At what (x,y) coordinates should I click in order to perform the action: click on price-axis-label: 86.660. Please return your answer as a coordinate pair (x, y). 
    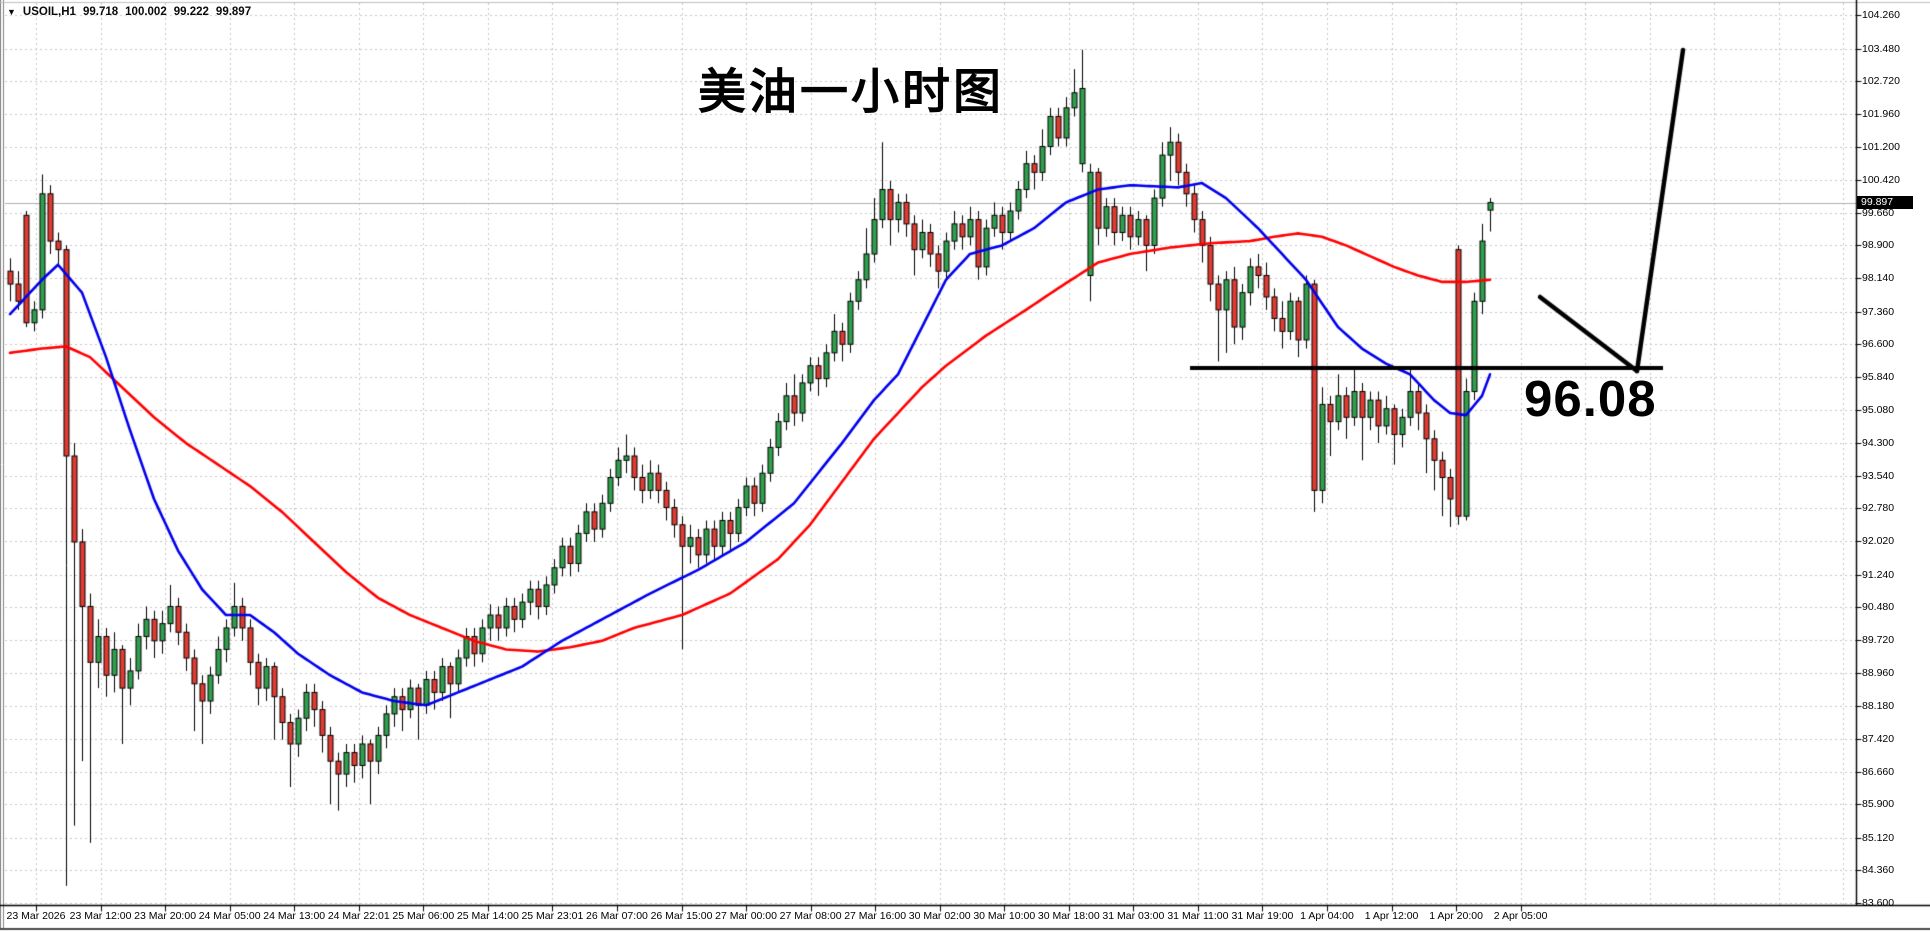
    Looking at the image, I should click on (1878, 771).